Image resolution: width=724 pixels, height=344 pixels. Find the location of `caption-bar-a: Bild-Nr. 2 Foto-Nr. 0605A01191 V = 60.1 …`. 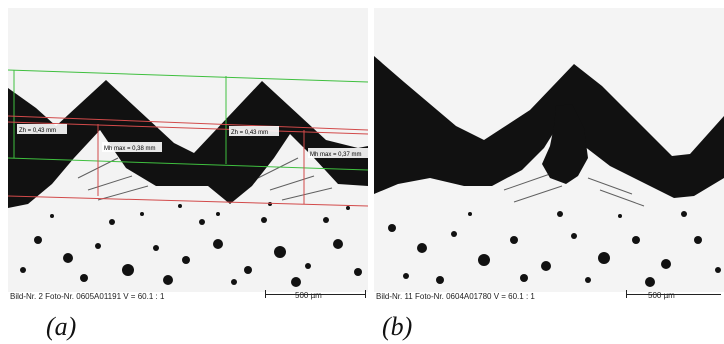

caption-bar-a: Bild-Nr. 2 Foto-Nr. 0605A01191 V = 60.1 … is located at coordinates (188, 297).